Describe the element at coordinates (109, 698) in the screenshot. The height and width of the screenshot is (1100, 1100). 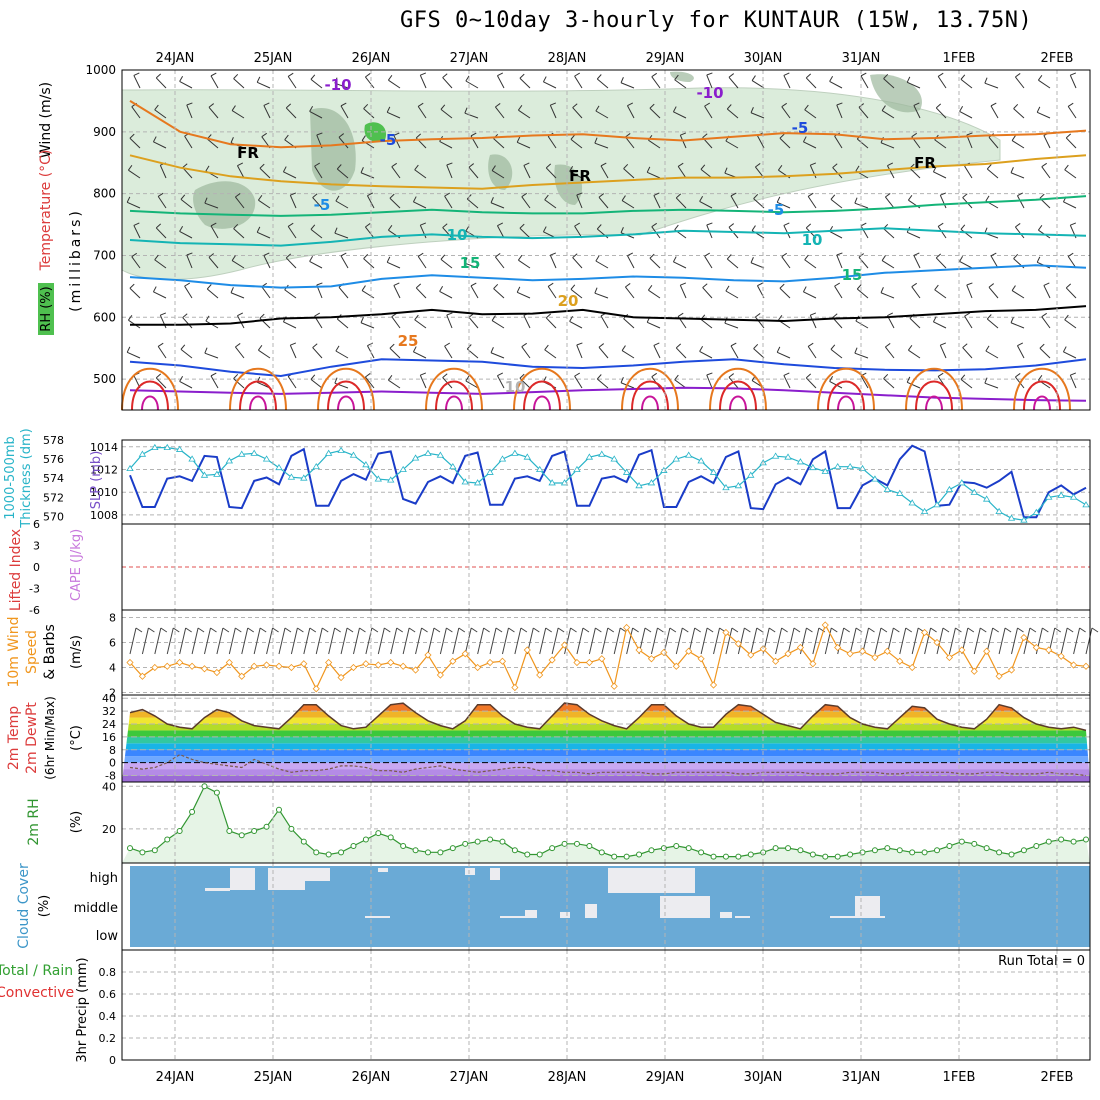
I see `temp-tick: 40` at that location.